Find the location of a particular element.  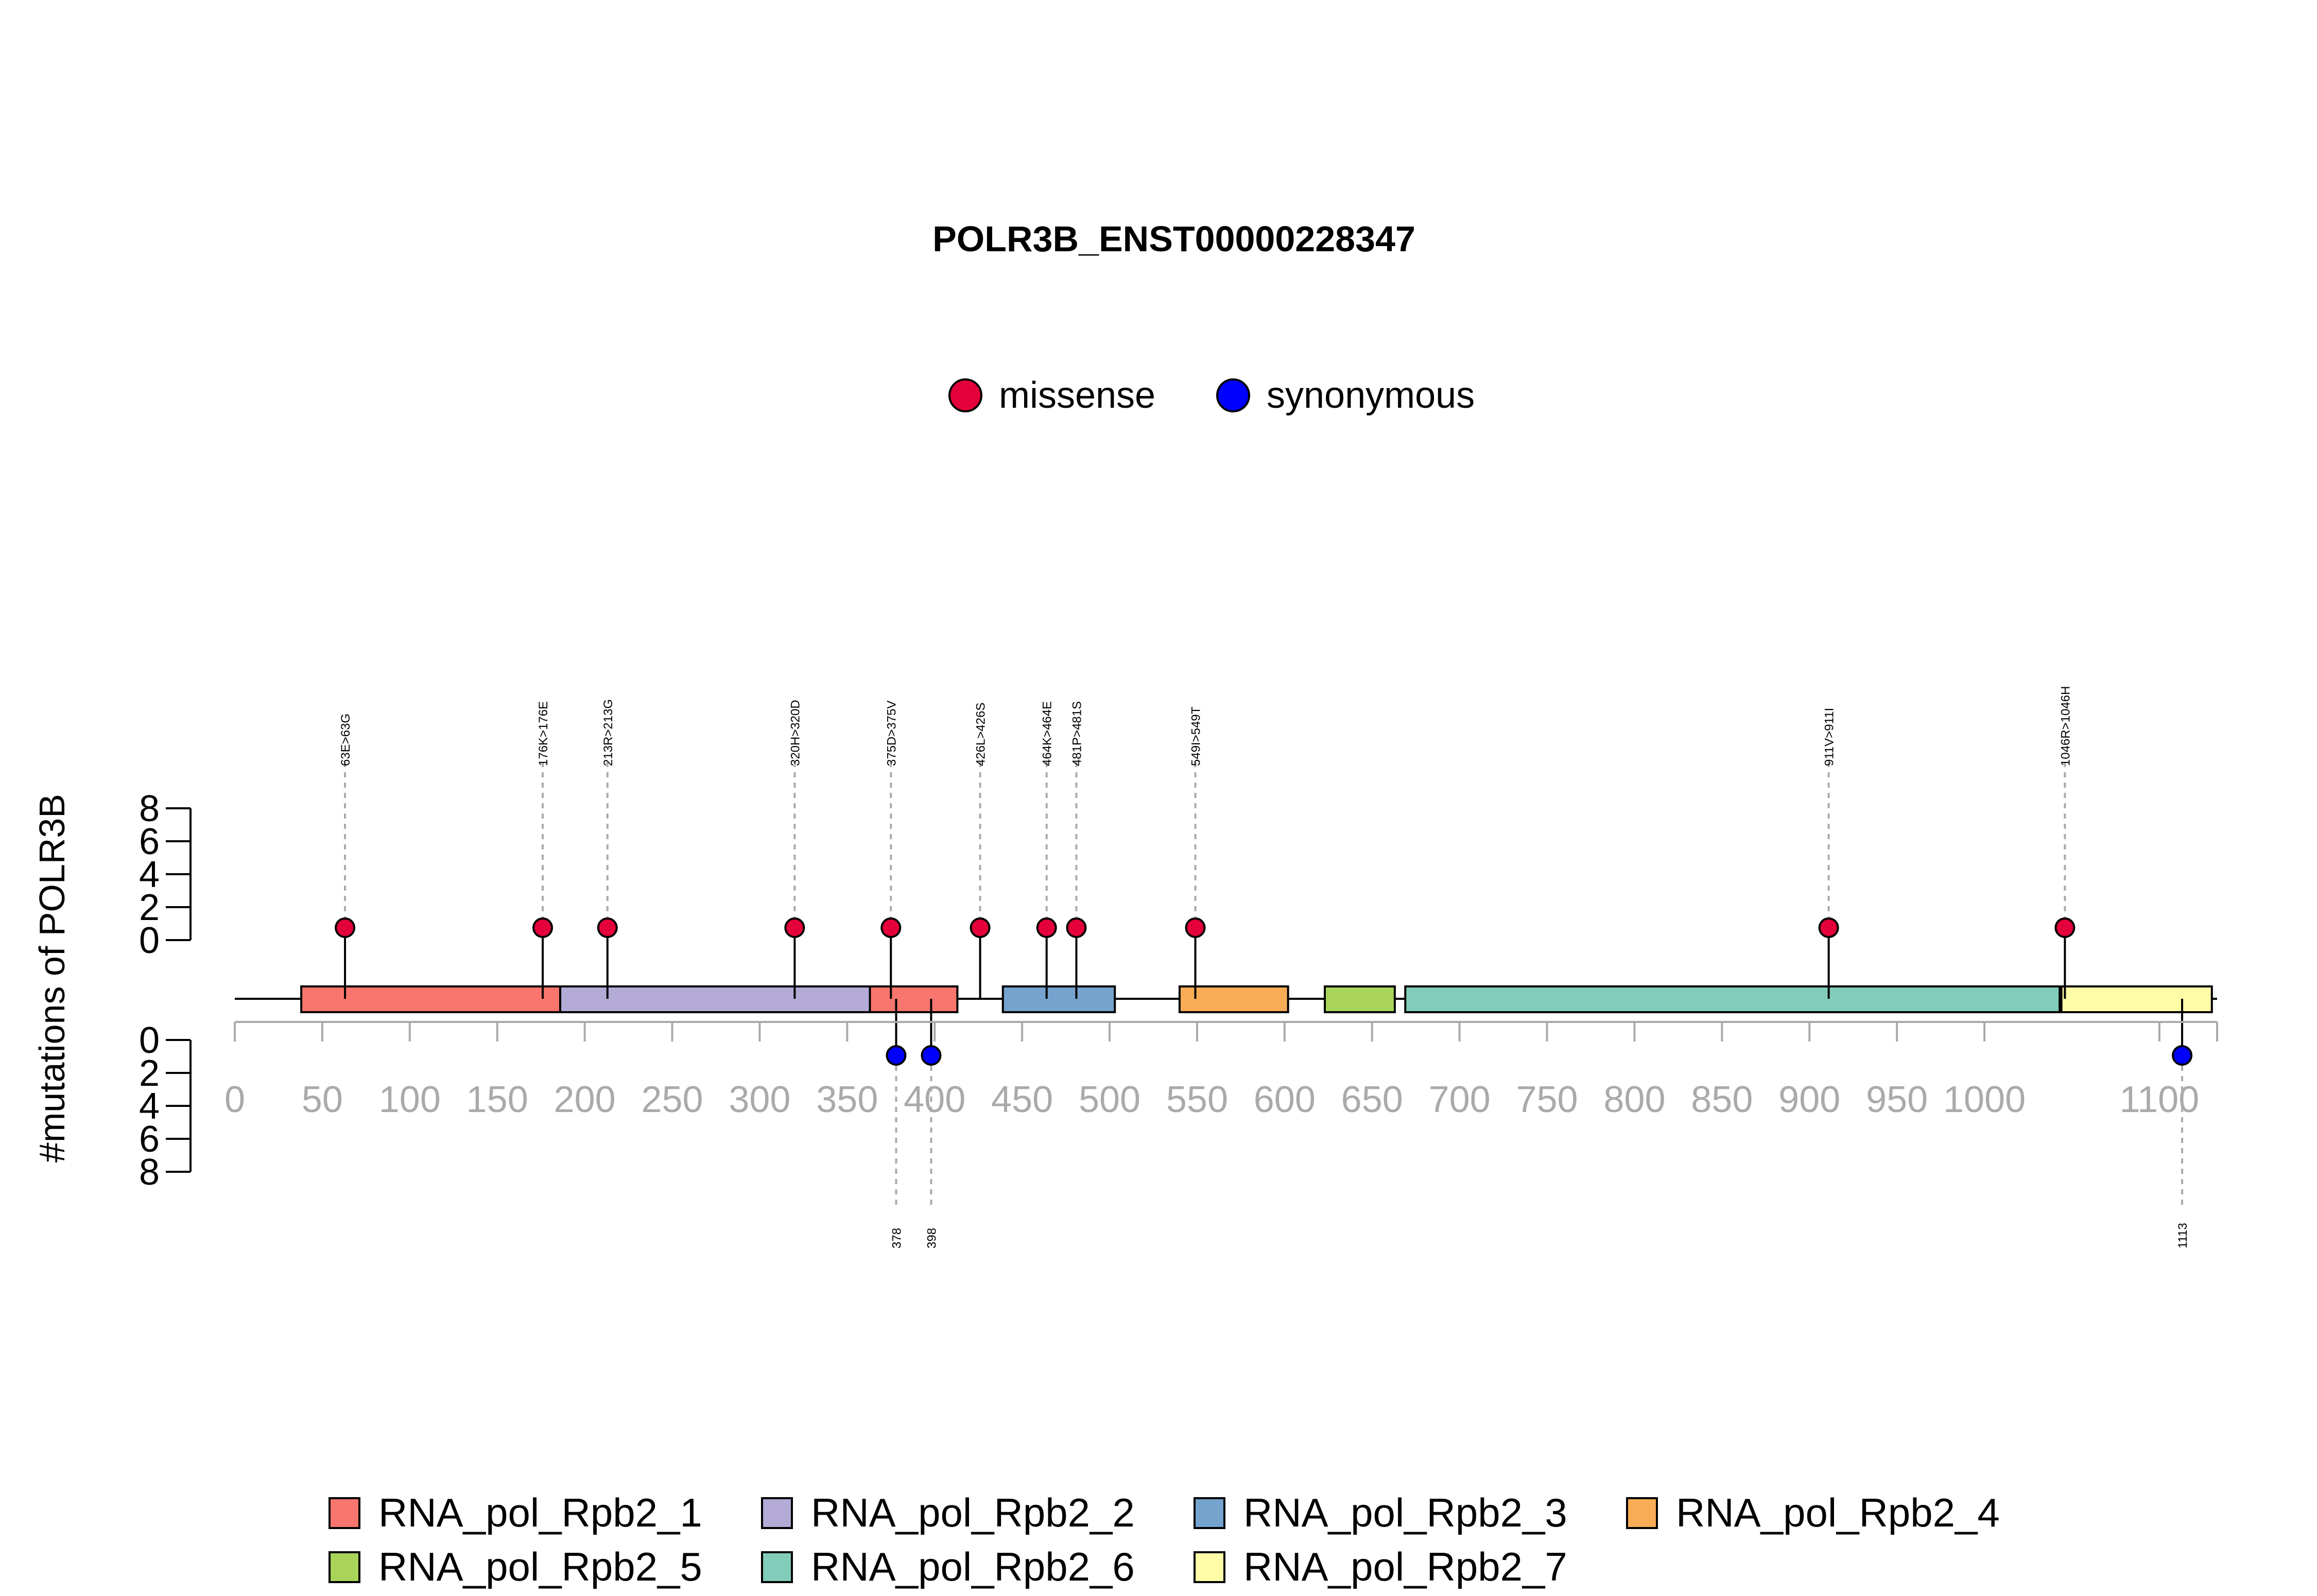

missense-label-213: 213R>213G is located at coordinates (608, 732).